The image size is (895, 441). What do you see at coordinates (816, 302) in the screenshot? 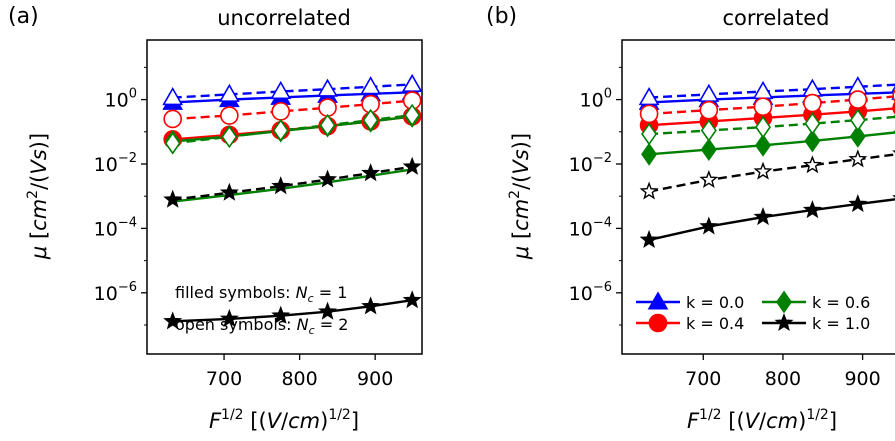
I see `legend-entry: k = 0.6` at bounding box center [816, 302].